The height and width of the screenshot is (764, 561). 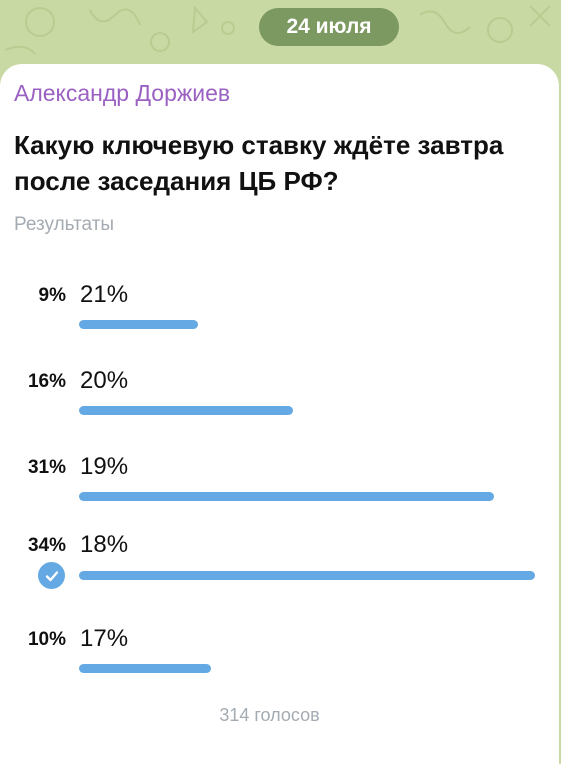 I want to click on option-label: 17%, so click(x=104, y=638).